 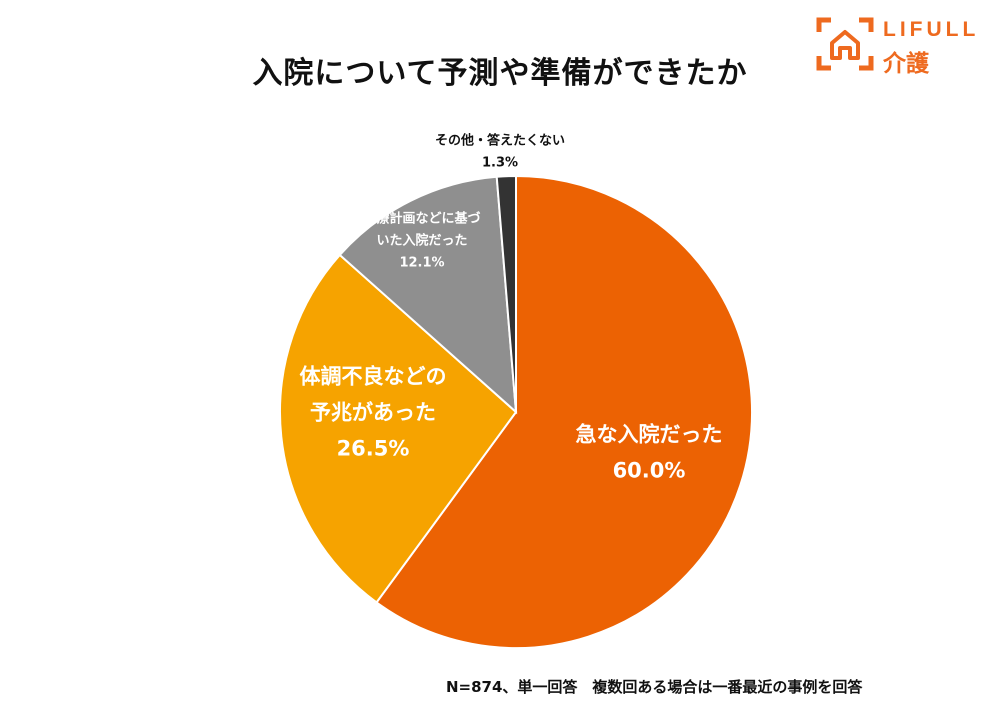 I want to click on slice-label-1: 急な入院だった 60.0%, so click(x=649, y=452).